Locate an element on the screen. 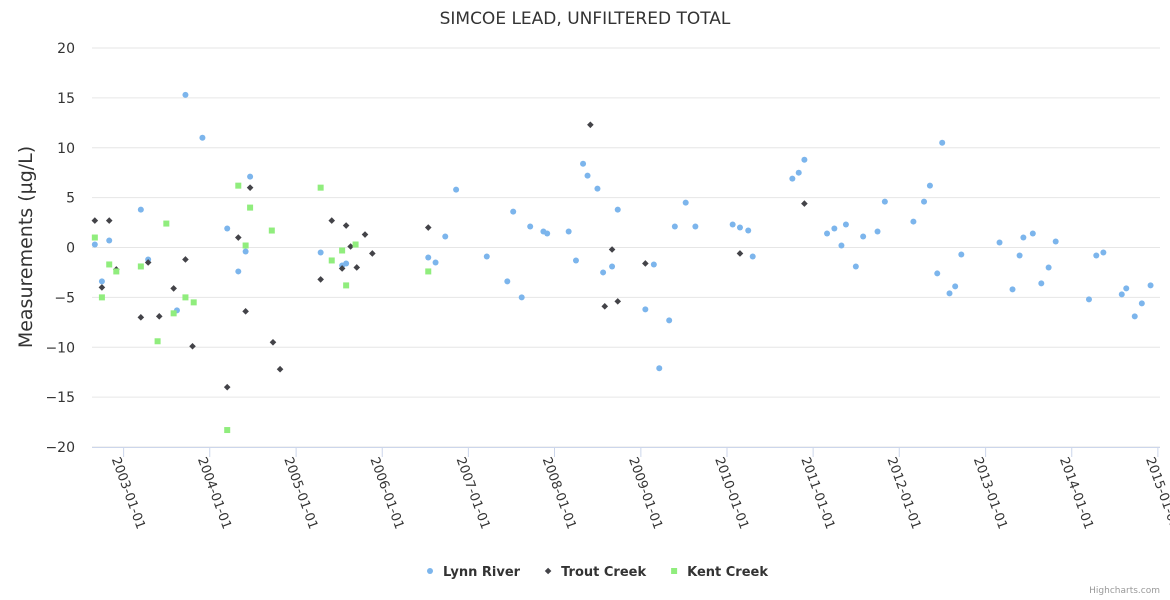 This screenshot has width=1170, height=600. legend-item-kent-creek: Kent Creek is located at coordinates (719, 572).